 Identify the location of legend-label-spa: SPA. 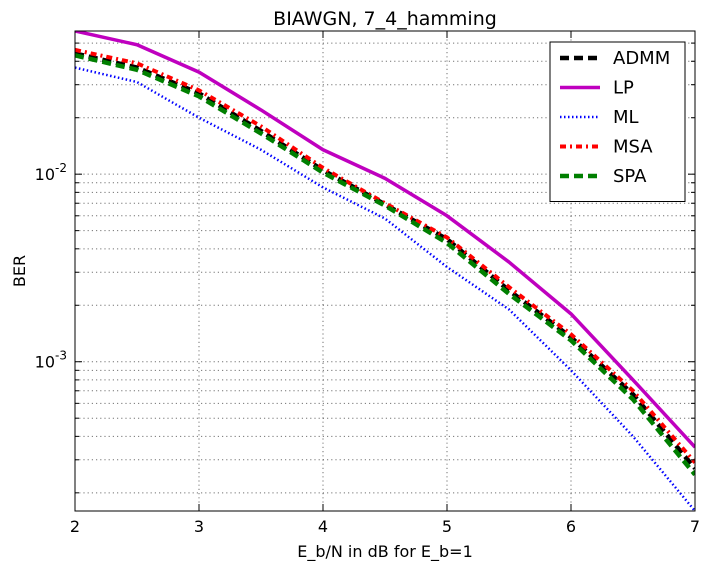
(630, 176).